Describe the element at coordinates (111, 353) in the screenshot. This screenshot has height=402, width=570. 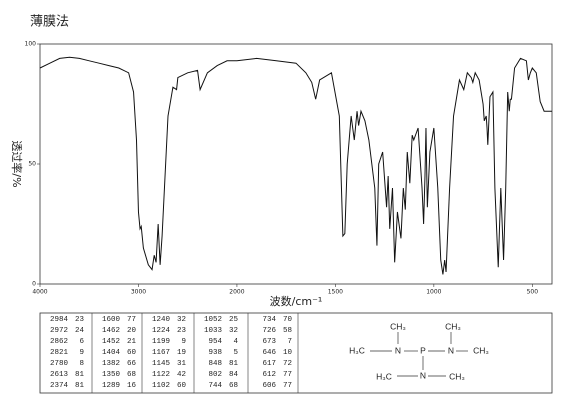
I see `peak-wavenumber: 1404` at that location.